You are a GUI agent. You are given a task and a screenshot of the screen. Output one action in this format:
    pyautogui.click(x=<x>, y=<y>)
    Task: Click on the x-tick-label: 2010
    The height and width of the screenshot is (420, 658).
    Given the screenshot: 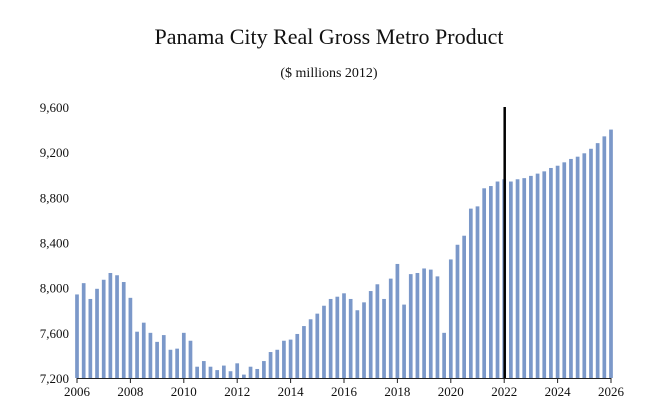 What is the action you would take?
    pyautogui.click(x=184, y=391)
    